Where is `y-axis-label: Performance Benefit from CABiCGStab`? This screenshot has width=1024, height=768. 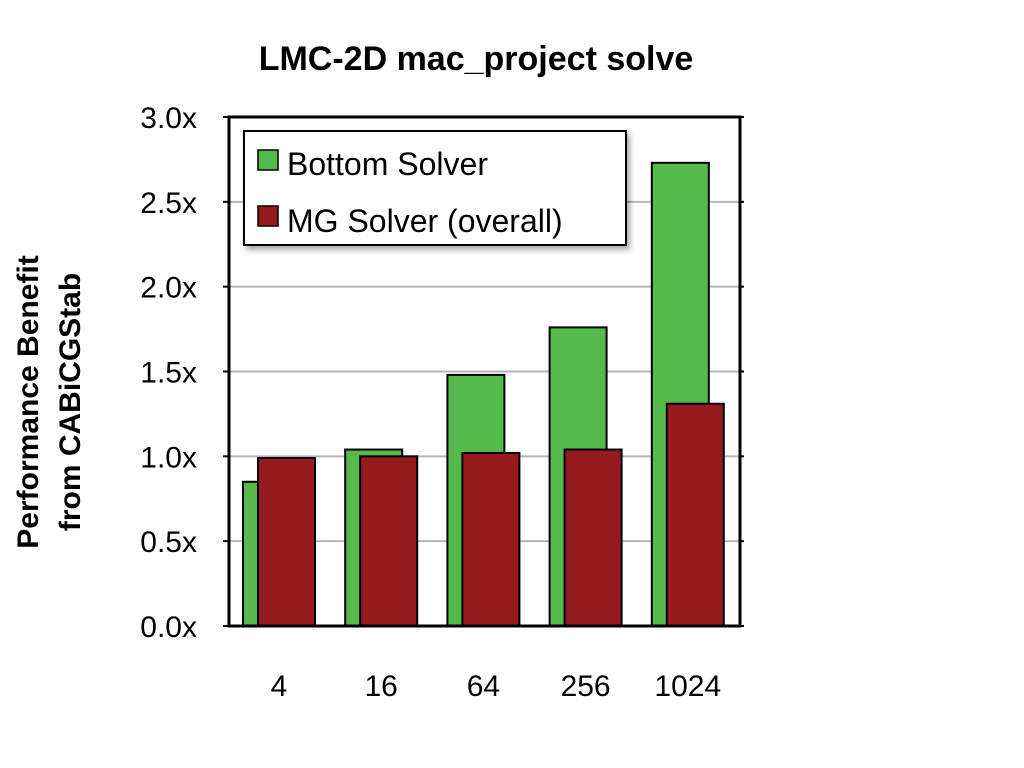 y-axis-label: Performance Benefit from CABiCGStab is located at coordinates (49, 401).